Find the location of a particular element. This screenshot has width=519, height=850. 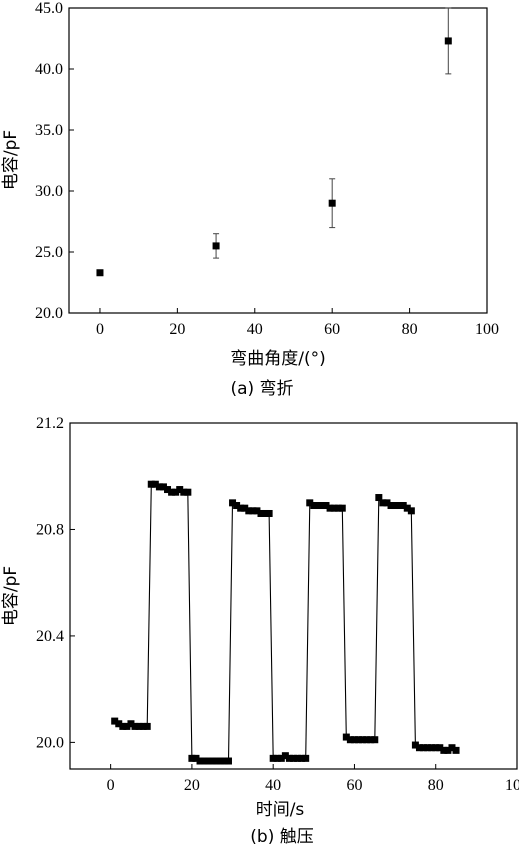

y-tick-label: 40.0 is located at coordinates (49, 69).